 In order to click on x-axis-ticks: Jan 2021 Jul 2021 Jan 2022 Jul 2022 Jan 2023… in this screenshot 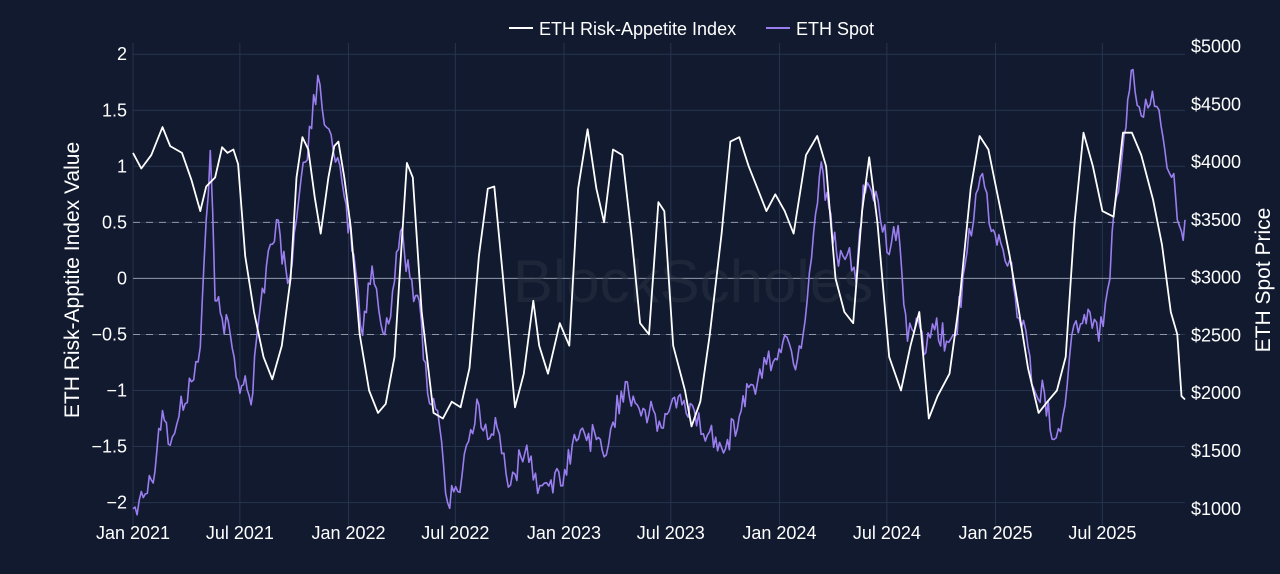, I will do `click(616, 533)`.